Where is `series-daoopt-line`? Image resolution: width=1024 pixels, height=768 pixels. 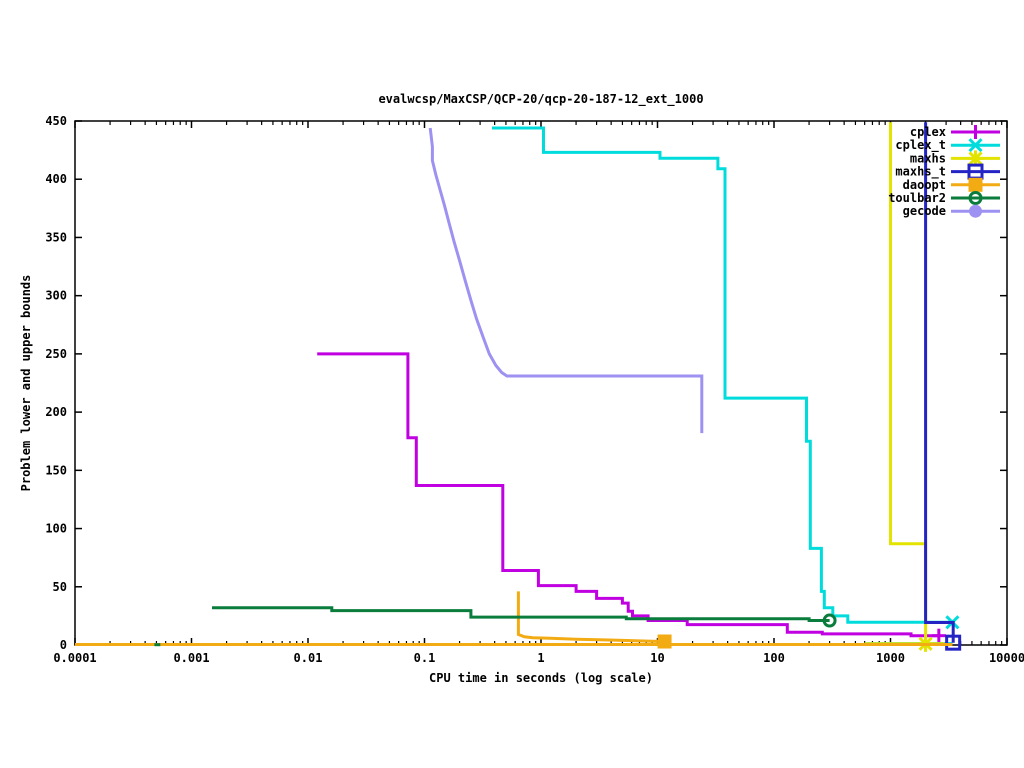 series-daoopt-line is located at coordinates (590, 617).